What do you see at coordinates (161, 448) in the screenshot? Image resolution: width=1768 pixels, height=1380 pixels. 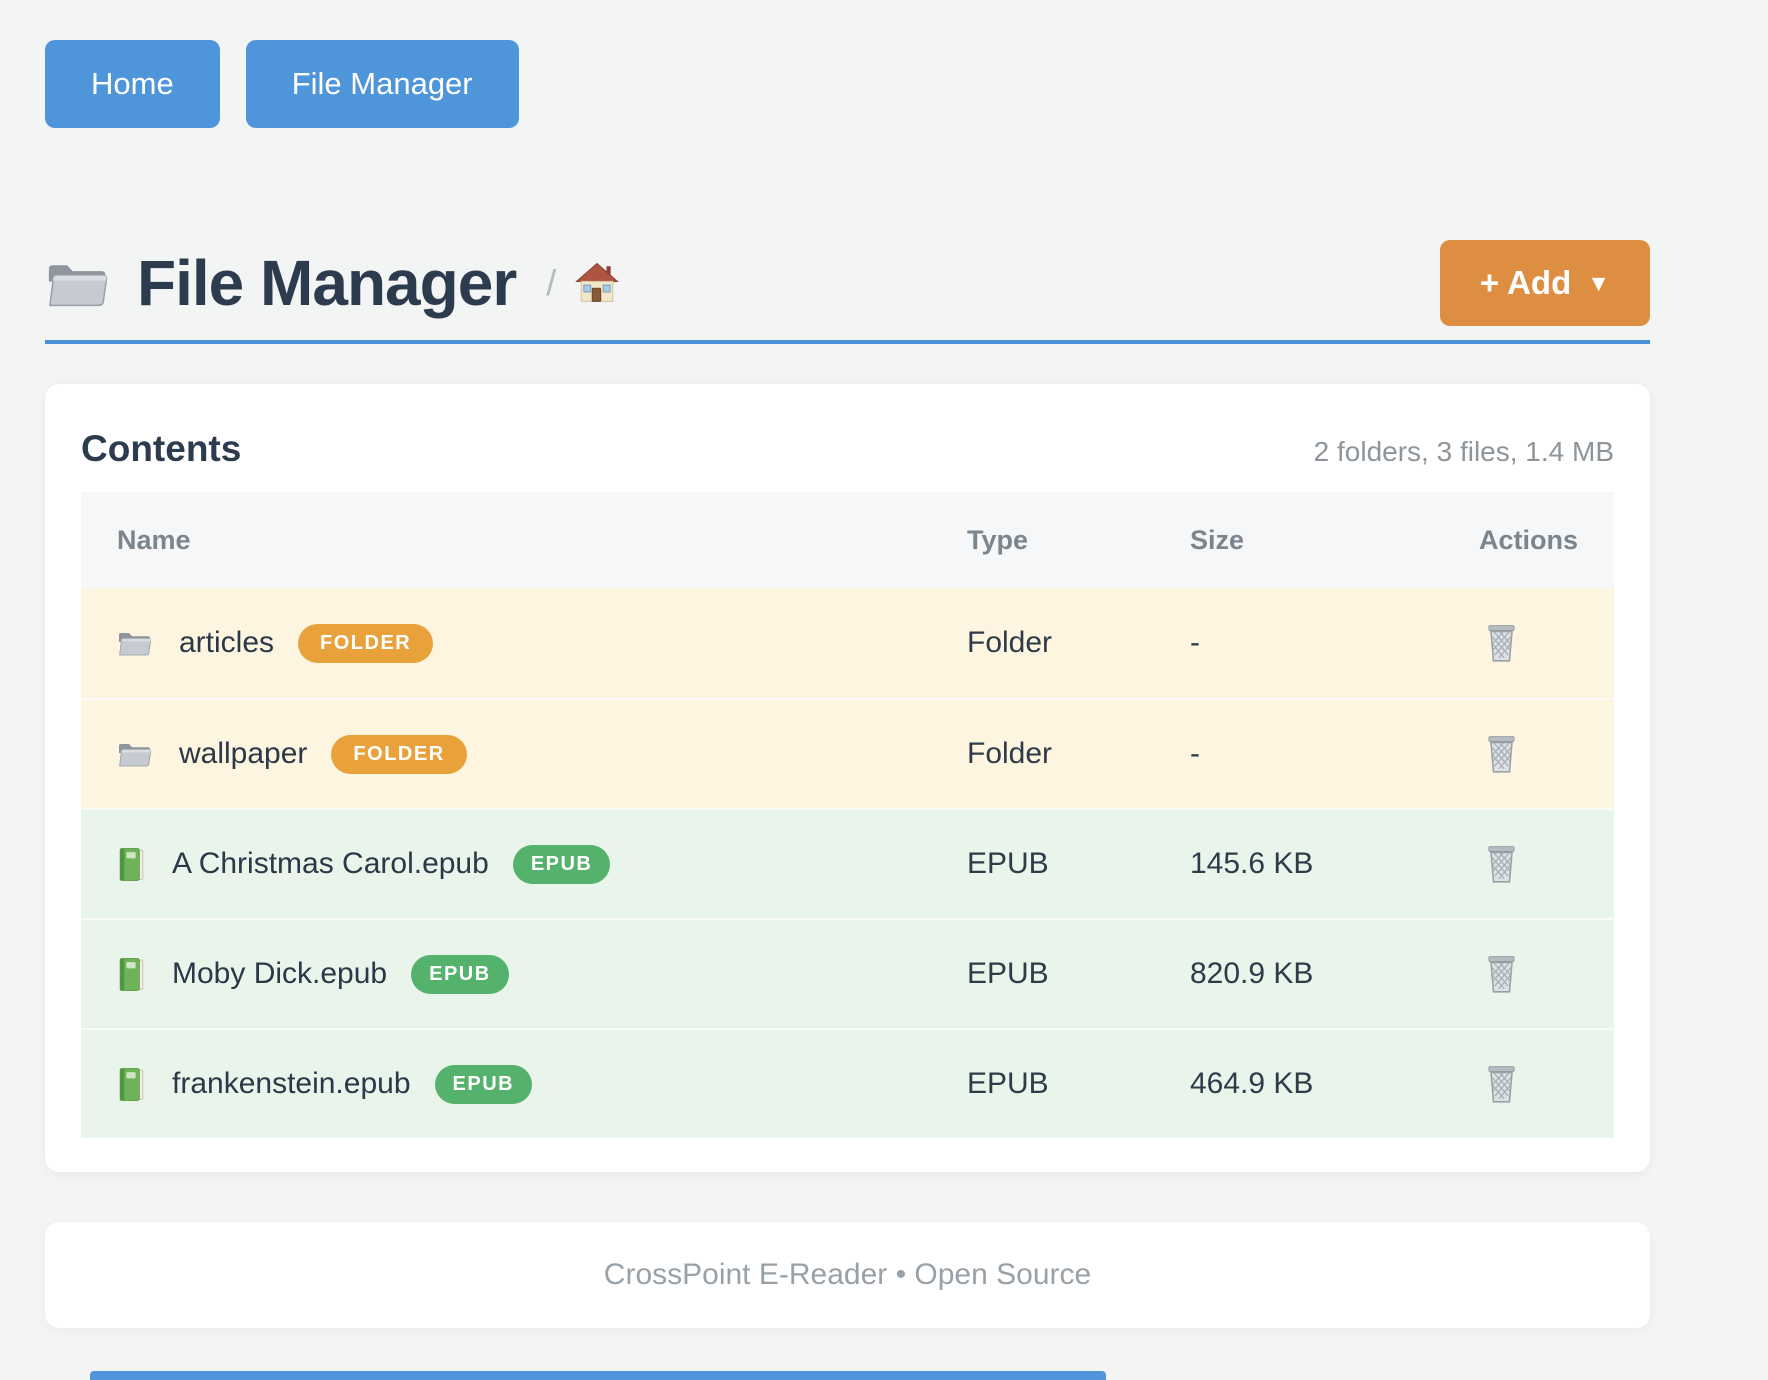 I see `panel-title: Contents` at bounding box center [161, 448].